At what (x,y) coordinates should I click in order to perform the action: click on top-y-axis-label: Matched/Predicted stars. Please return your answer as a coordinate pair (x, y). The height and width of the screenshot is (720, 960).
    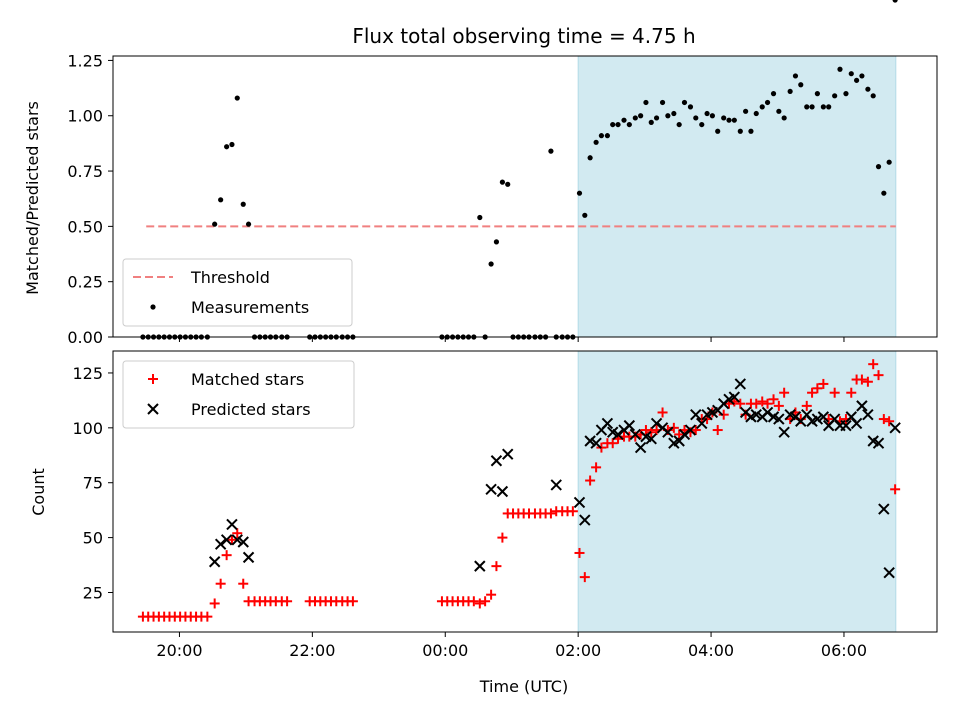
    Looking at the image, I should click on (32, 198).